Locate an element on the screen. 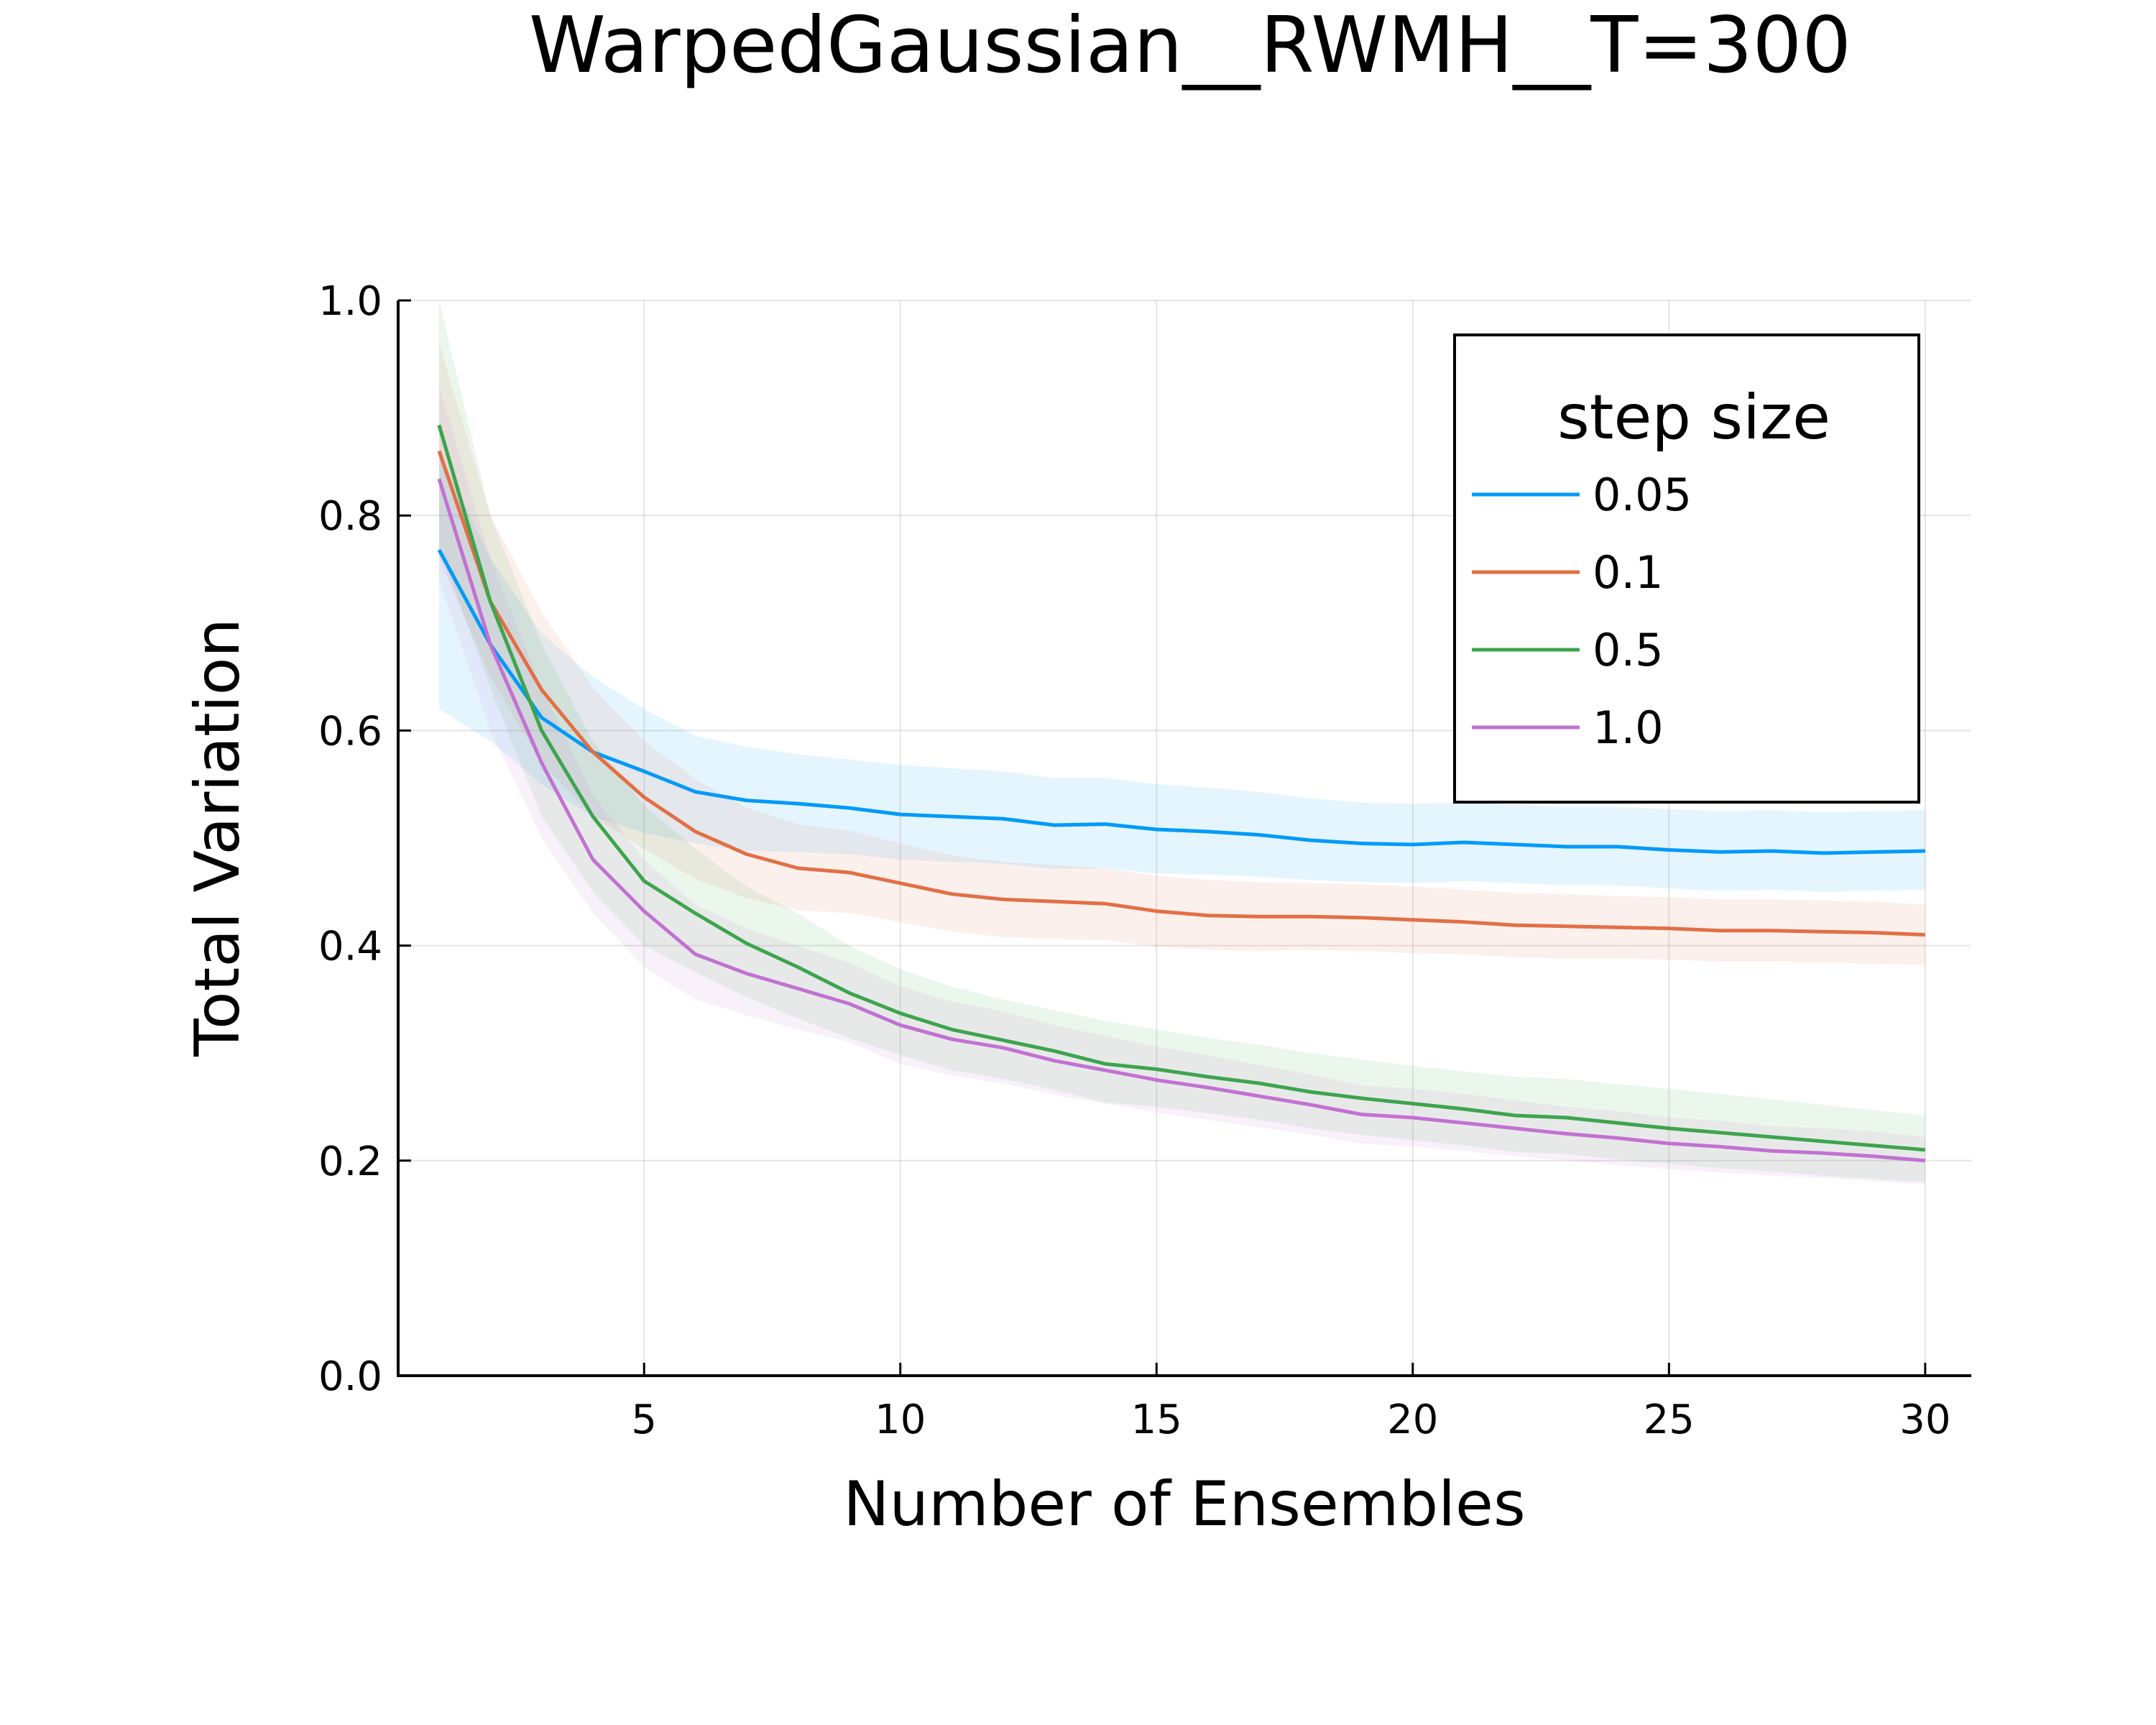 This screenshot has height=1725, width=2156. series-line-0.05 is located at coordinates (1181, 701).